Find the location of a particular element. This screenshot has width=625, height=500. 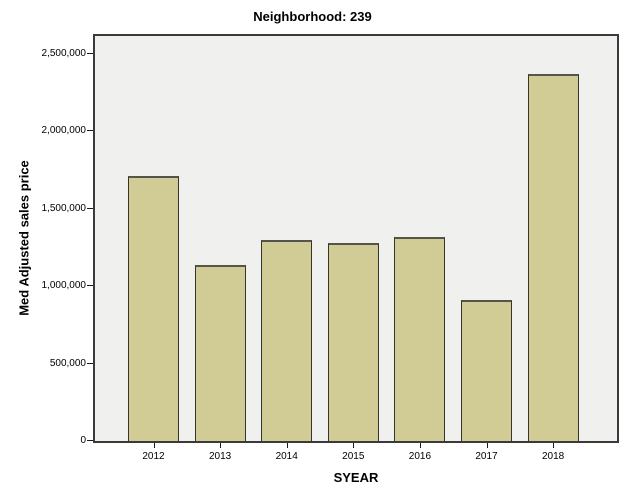

y-tick-label-1500000: 1,500,000 is located at coordinates (64, 208).